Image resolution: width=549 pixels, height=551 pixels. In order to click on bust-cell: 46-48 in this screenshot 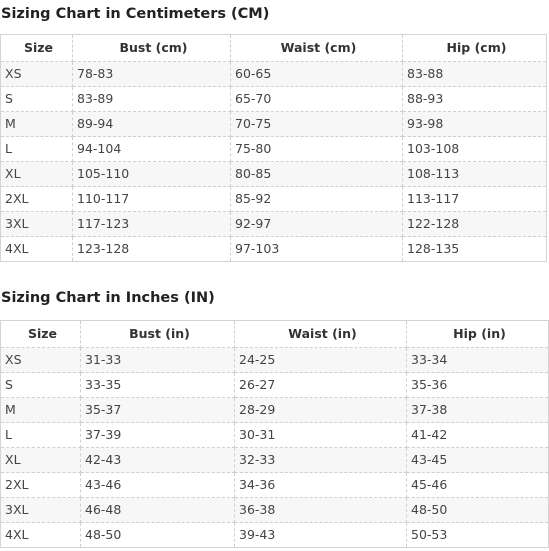, I will do `click(158, 510)`.